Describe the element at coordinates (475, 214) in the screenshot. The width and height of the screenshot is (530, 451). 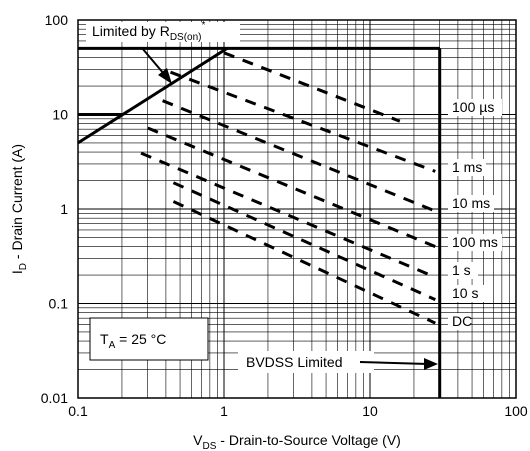
I see `line-labels: 100 µs 1 ms 10 ms 100 ms 1 s 10 s DC` at that location.